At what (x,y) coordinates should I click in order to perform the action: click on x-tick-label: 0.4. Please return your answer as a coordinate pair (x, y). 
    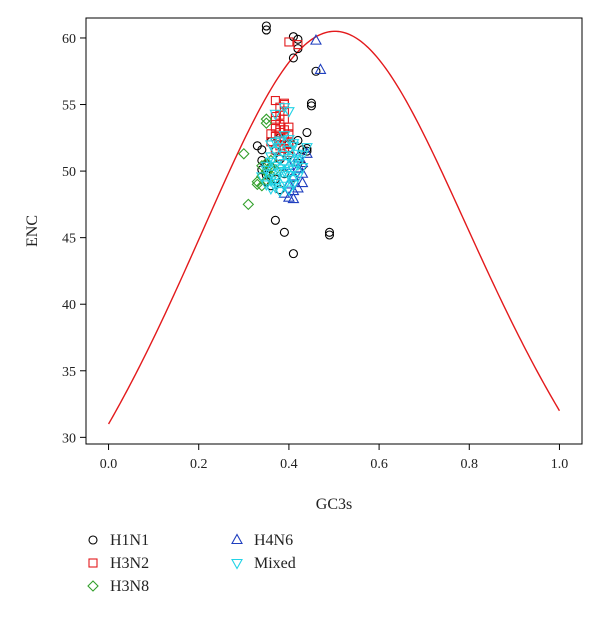
    Looking at the image, I should click on (289, 464).